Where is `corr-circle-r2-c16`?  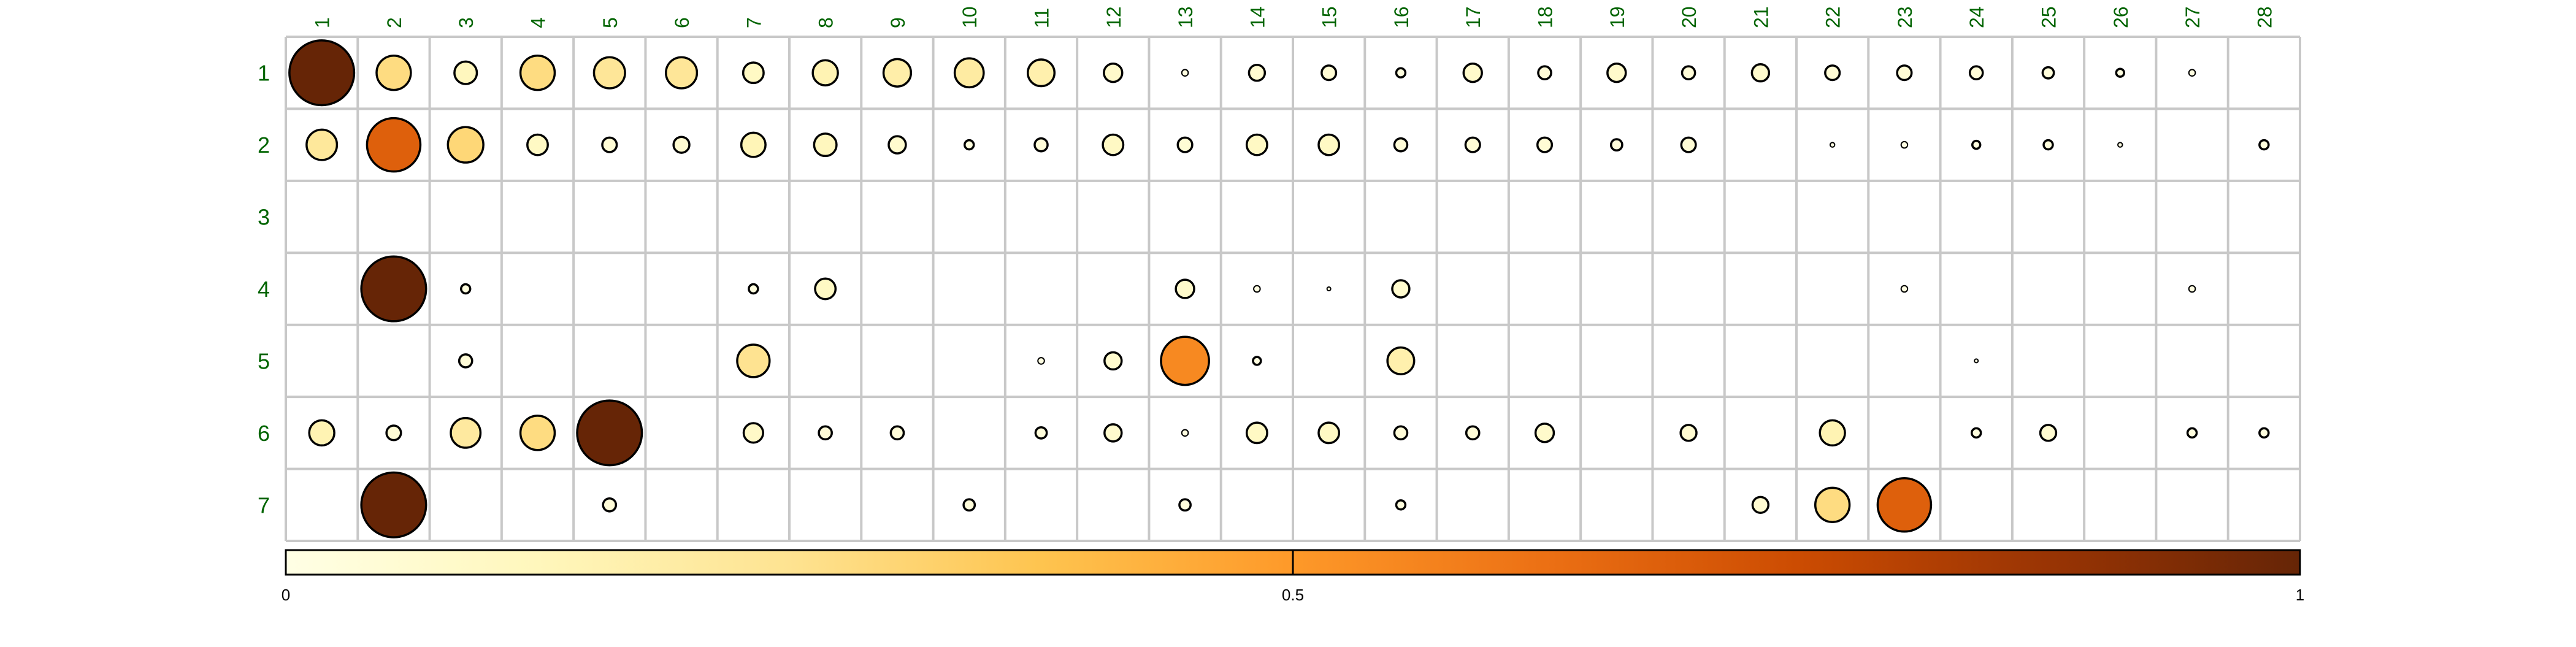 corr-circle-r2-c16 is located at coordinates (1401, 145).